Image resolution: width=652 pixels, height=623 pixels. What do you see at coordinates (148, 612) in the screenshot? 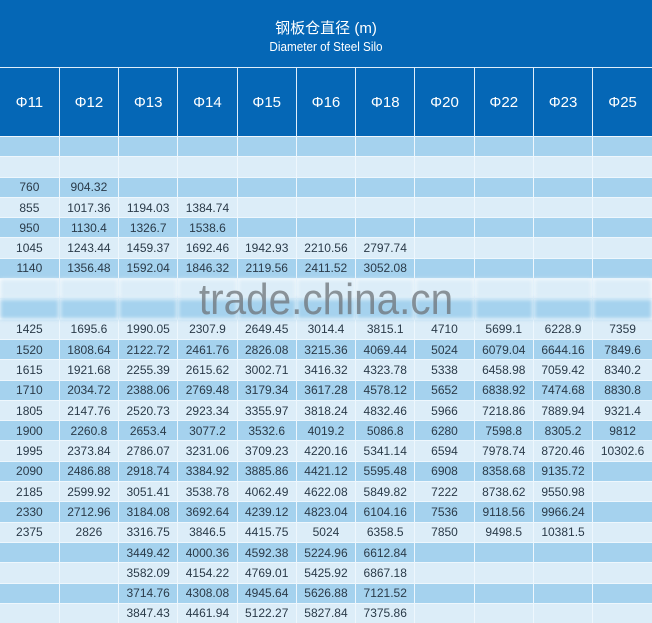
I see `table-cell: 3847.43` at bounding box center [148, 612].